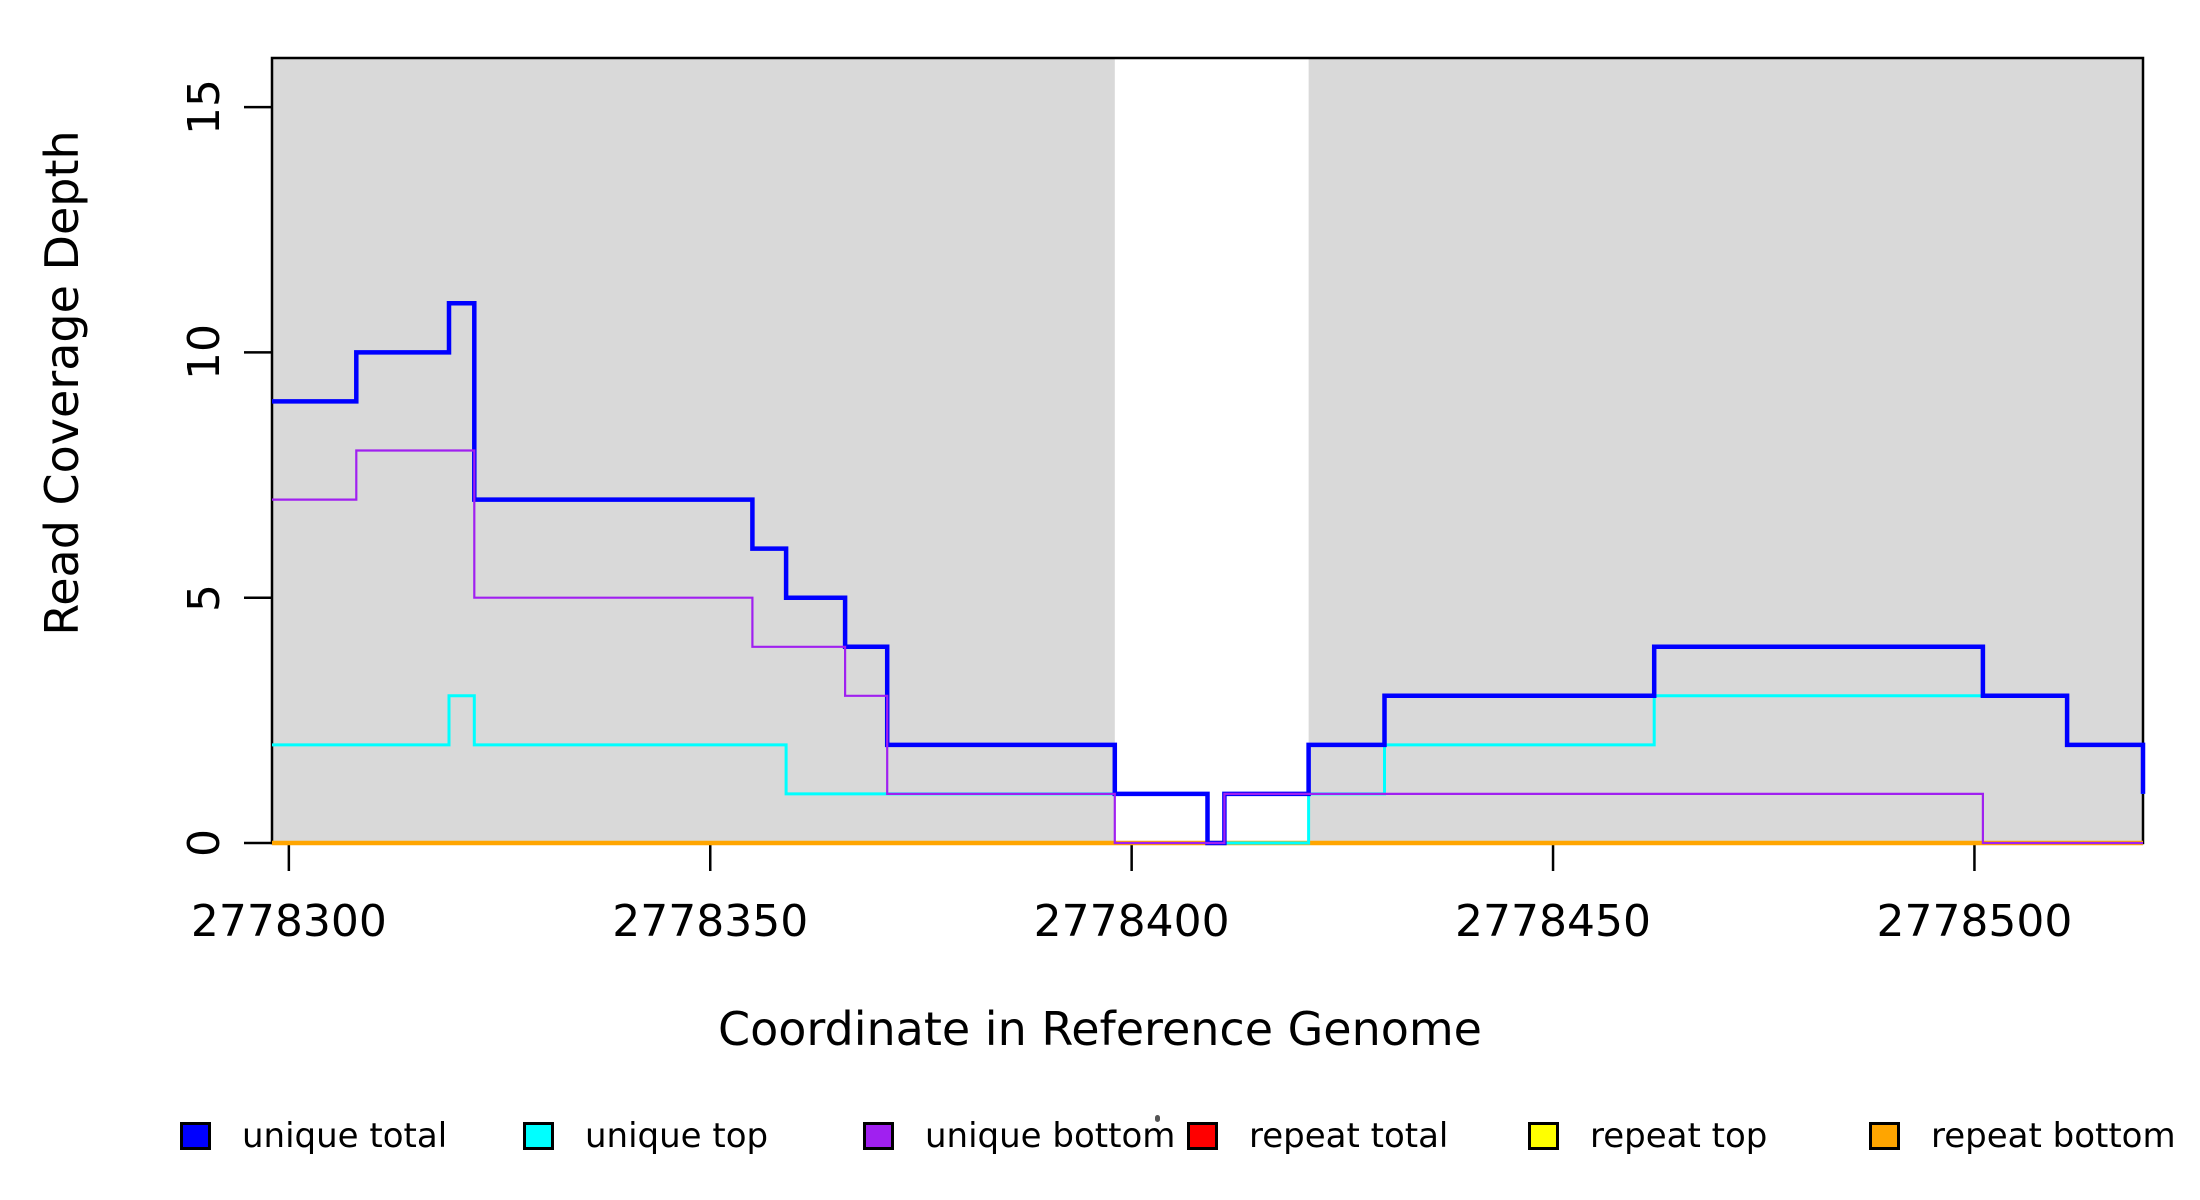 The height and width of the screenshot is (1200, 2200). Describe the element at coordinates (1974, 921) in the screenshot. I see `x-tick-label: 2778500` at that location.